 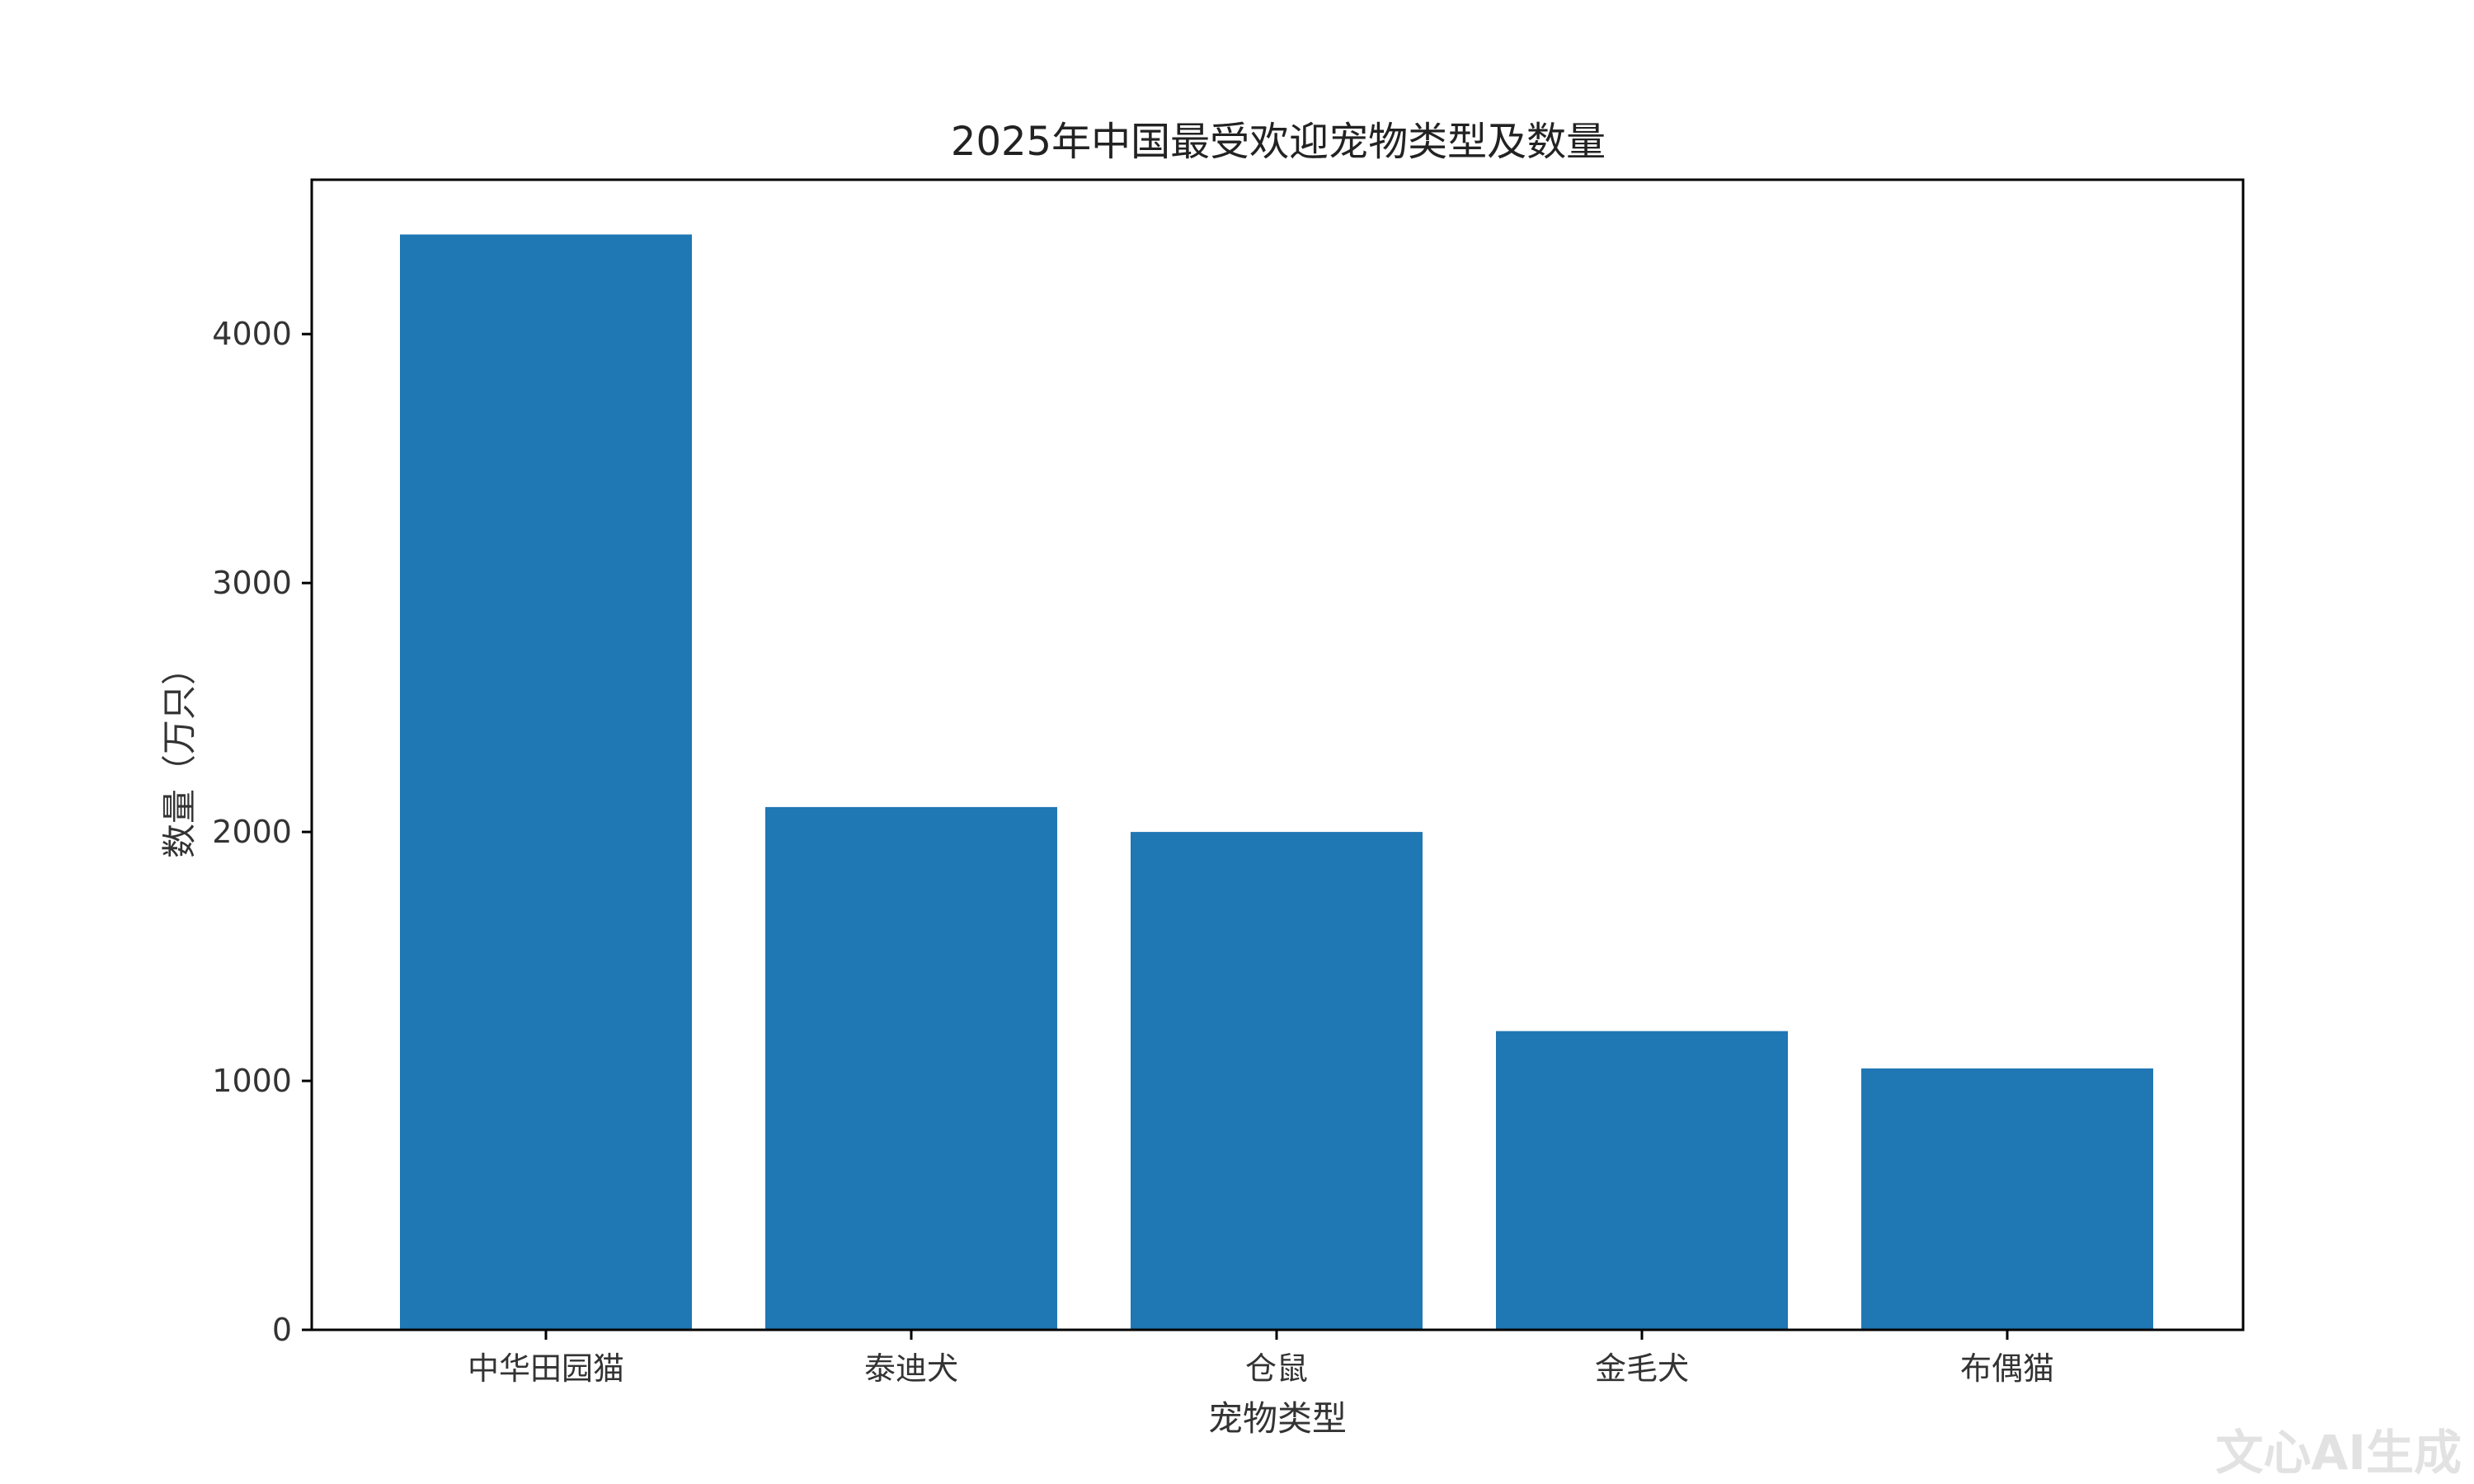 I want to click on y-axis-ticks: 0 1000 2000 3000 4000, so click(x=262, y=832).